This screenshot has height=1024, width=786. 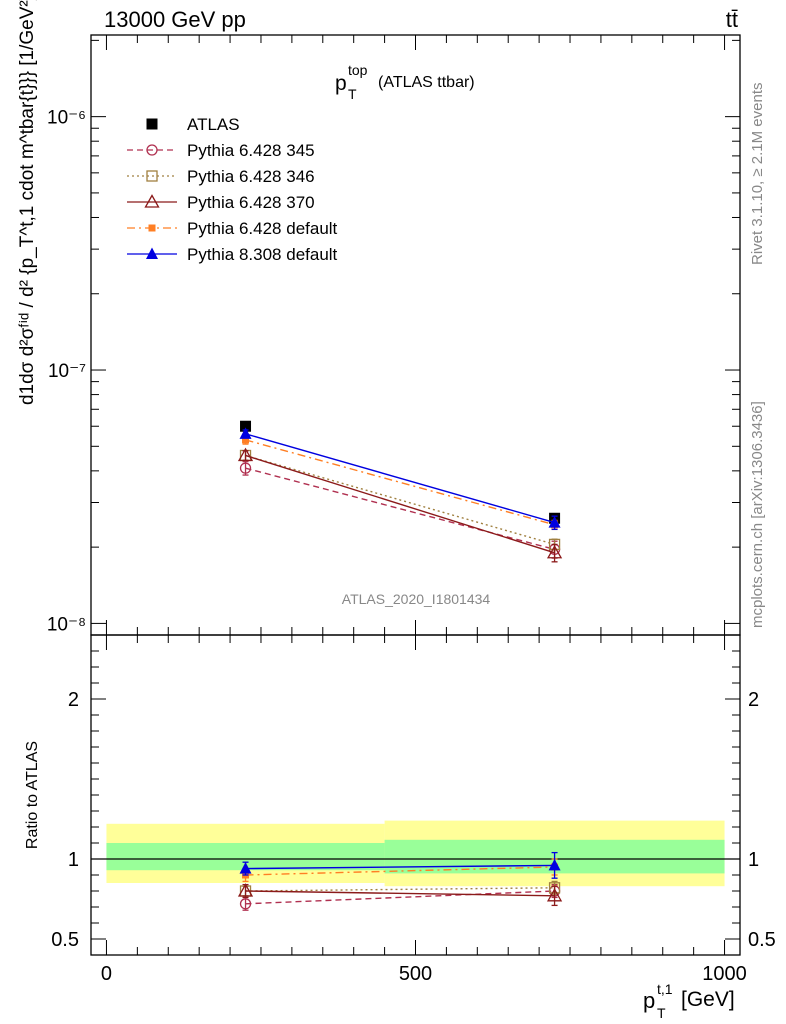 What do you see at coordinates (32, 795) in the screenshot?
I see `ratio-y-axis-label: Ratio to ATLAS` at bounding box center [32, 795].